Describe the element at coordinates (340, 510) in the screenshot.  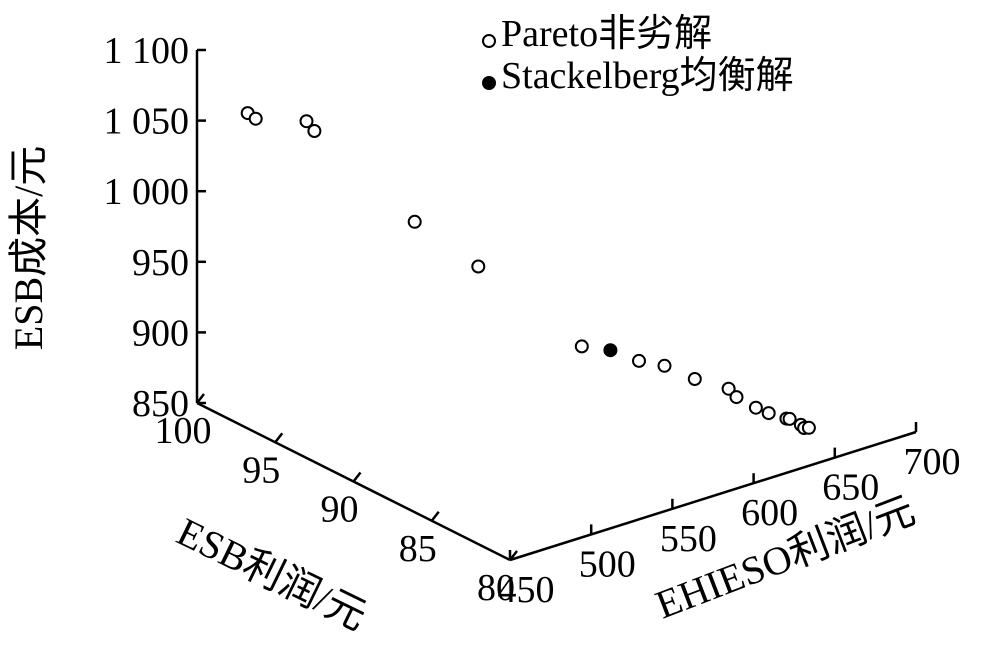
I see `y-tick-label: 90` at that location.